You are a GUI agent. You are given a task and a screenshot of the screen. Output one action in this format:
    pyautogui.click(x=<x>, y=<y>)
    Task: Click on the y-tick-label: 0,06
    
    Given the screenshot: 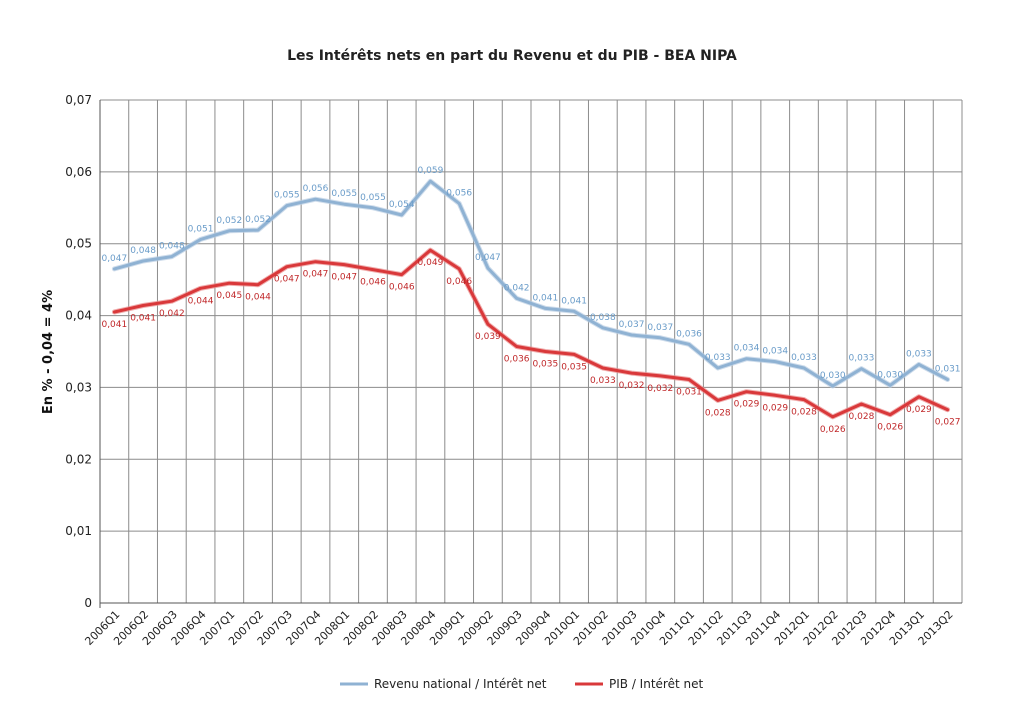 What is the action you would take?
    pyautogui.click(x=78, y=172)
    